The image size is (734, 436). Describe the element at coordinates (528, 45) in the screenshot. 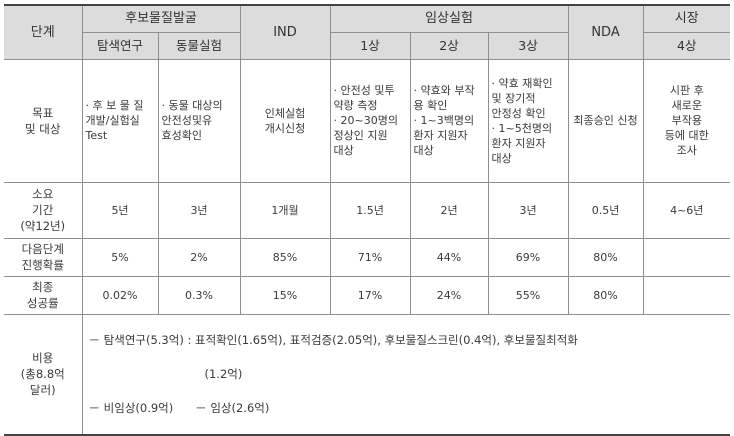

I see `header-phase3: 3상` at that location.